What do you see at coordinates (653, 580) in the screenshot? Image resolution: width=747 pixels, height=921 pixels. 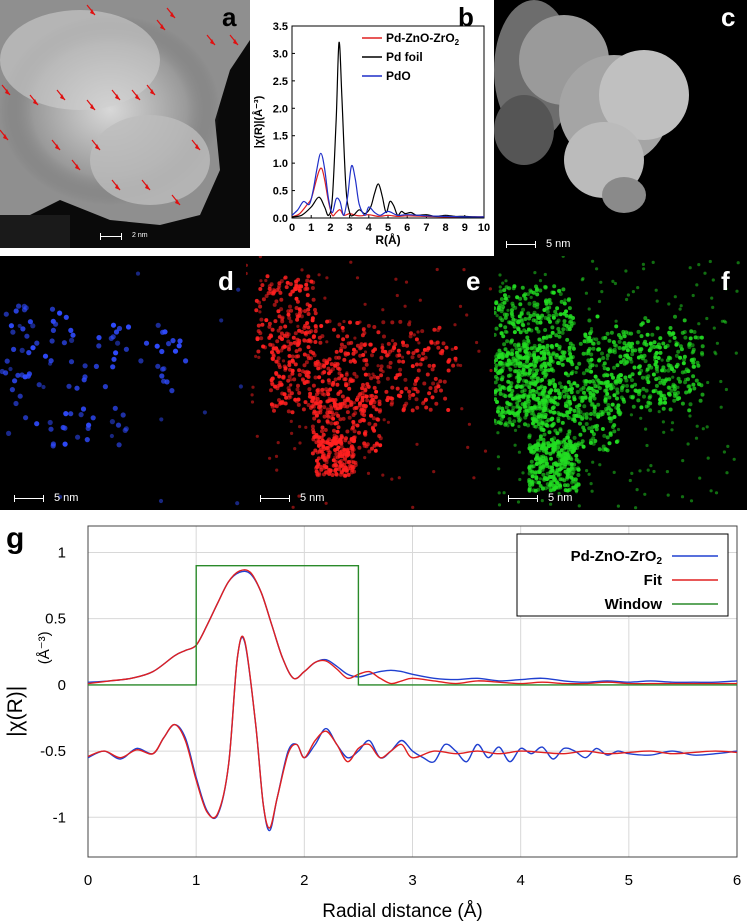 I see `legend-label: Fit` at bounding box center [653, 580].